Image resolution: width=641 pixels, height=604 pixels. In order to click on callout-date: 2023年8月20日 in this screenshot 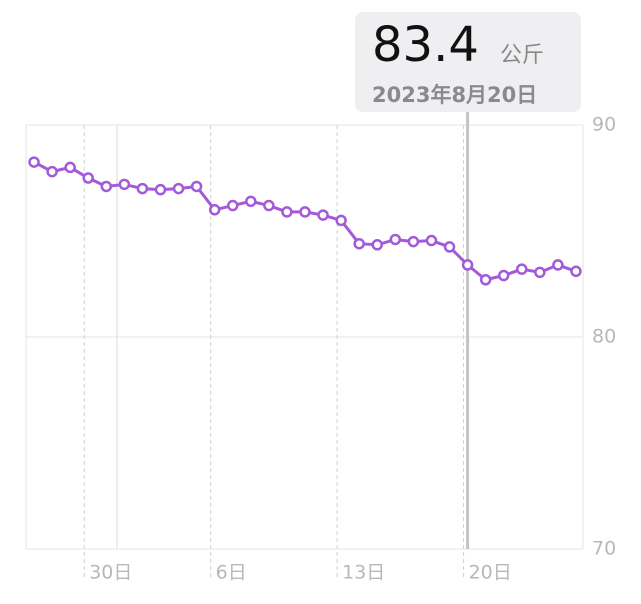, I will do `click(454, 95)`.